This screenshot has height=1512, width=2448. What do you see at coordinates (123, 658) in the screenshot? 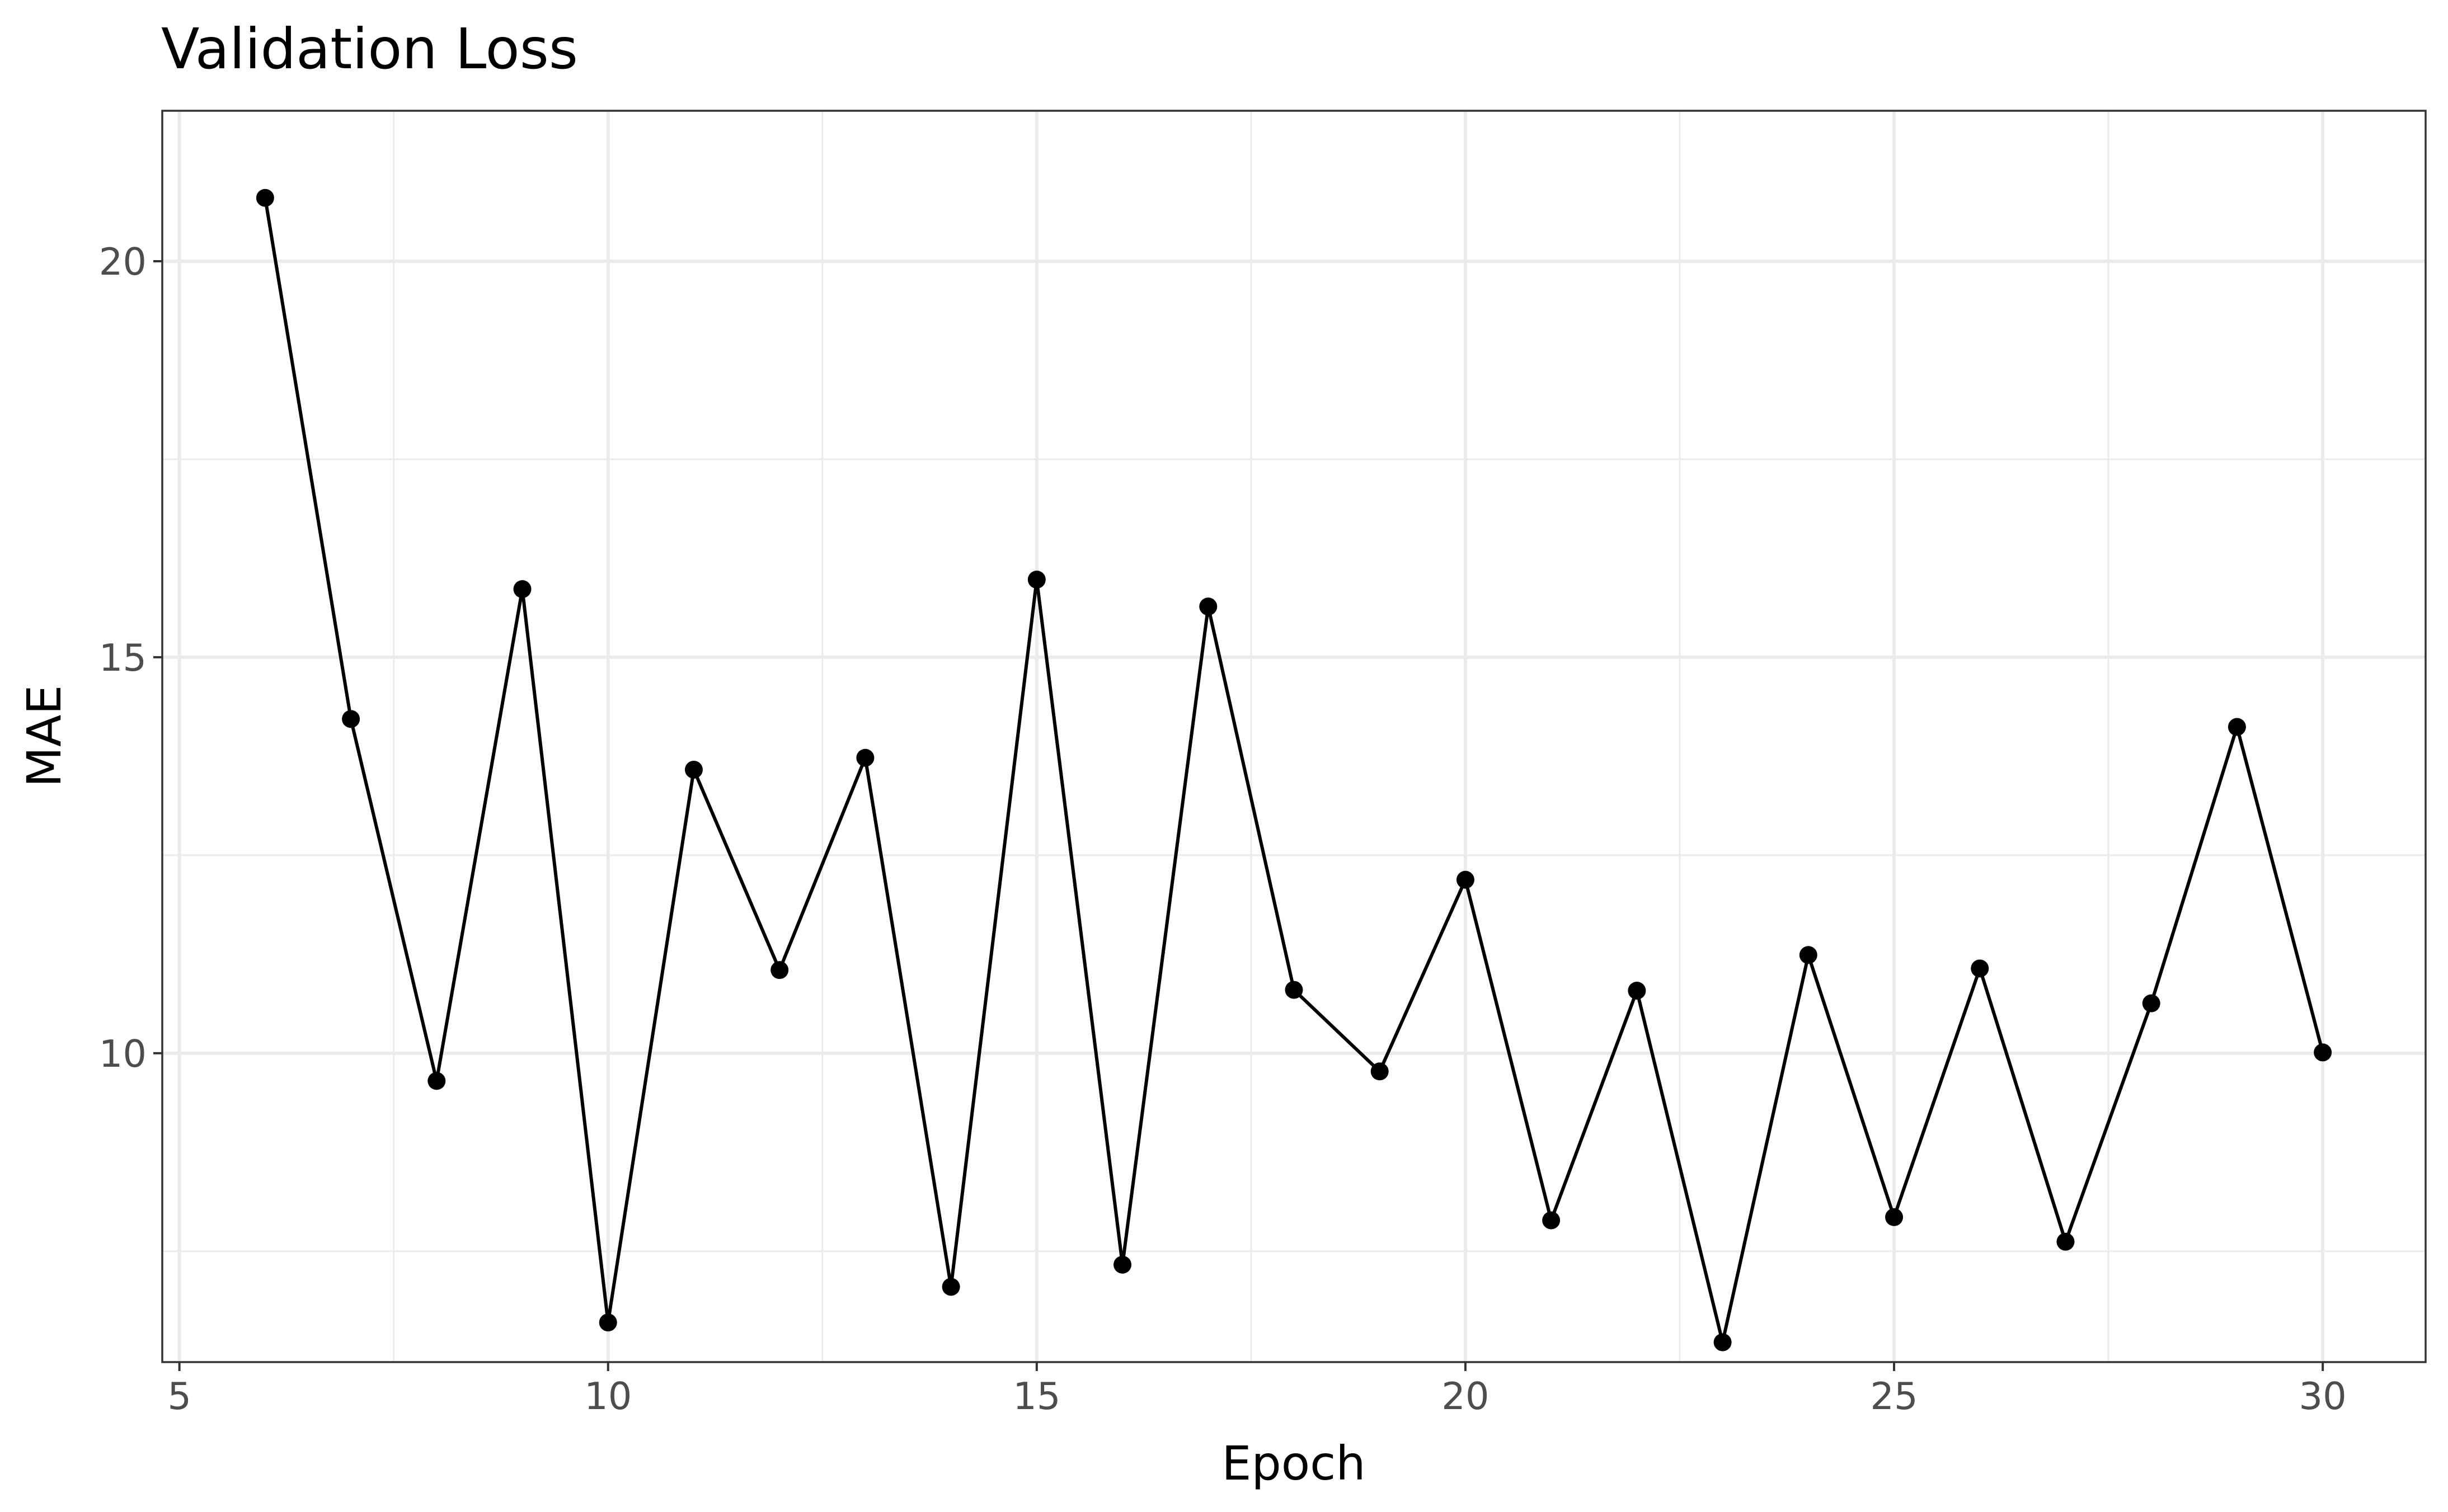
I see `y-tick-label: 15` at bounding box center [123, 658].